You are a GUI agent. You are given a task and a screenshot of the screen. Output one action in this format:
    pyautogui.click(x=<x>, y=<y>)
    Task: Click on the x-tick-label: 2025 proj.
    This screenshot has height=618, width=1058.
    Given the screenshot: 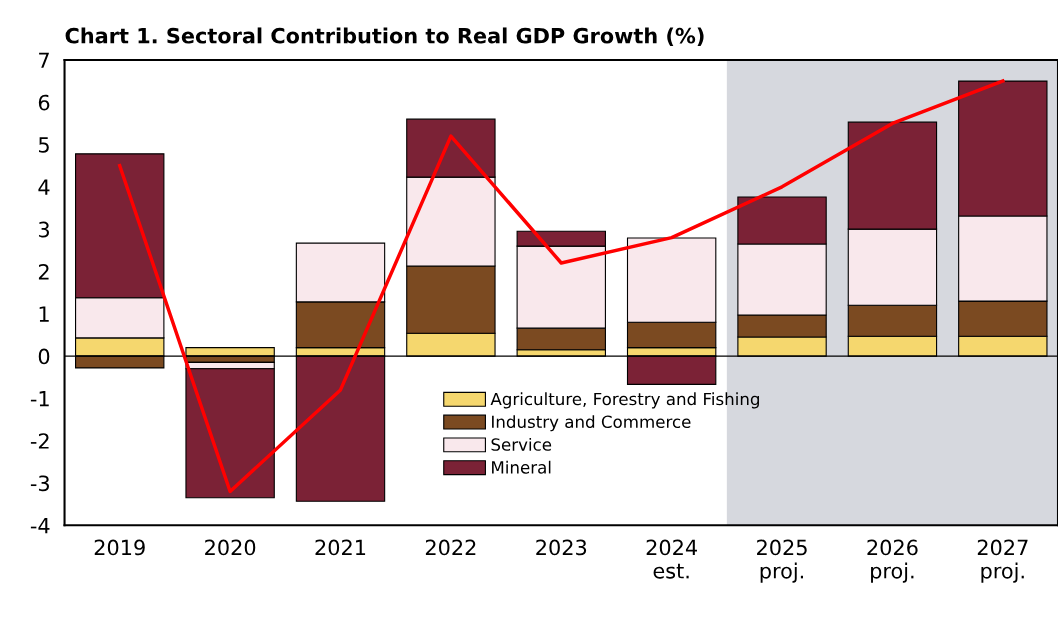 What is the action you would take?
    pyautogui.click(x=782, y=561)
    